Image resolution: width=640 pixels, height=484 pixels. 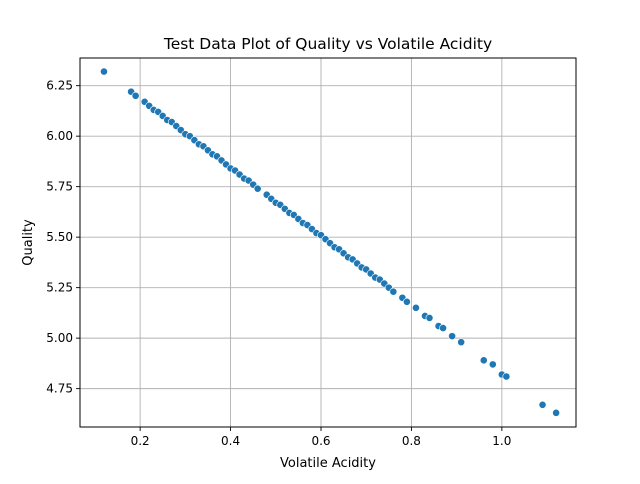 I want to click on y-tick-label: 6.00, so click(x=59, y=136).